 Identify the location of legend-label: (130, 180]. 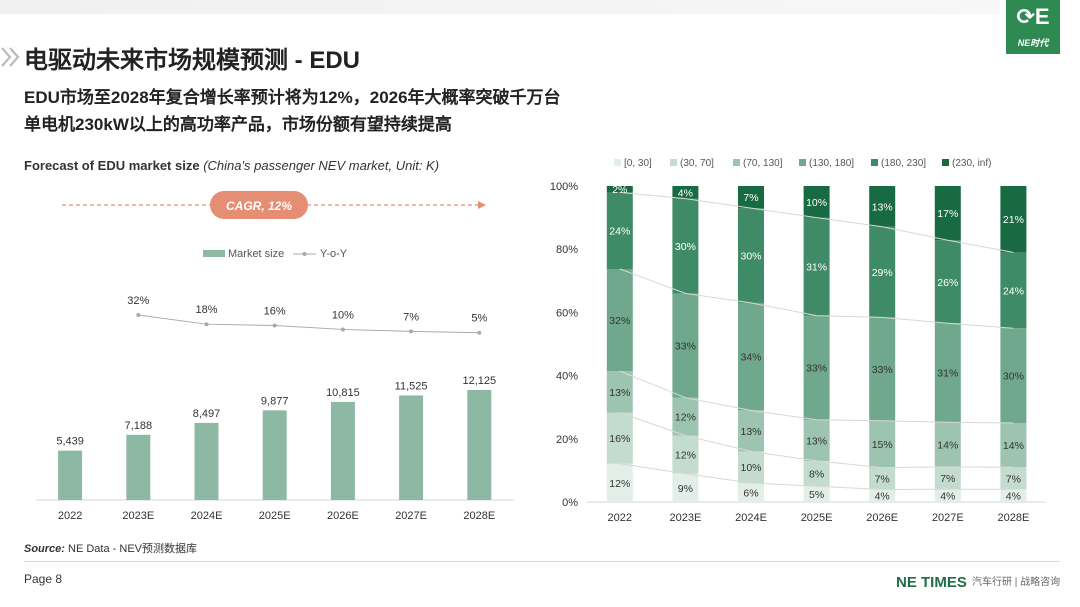
(831, 163).